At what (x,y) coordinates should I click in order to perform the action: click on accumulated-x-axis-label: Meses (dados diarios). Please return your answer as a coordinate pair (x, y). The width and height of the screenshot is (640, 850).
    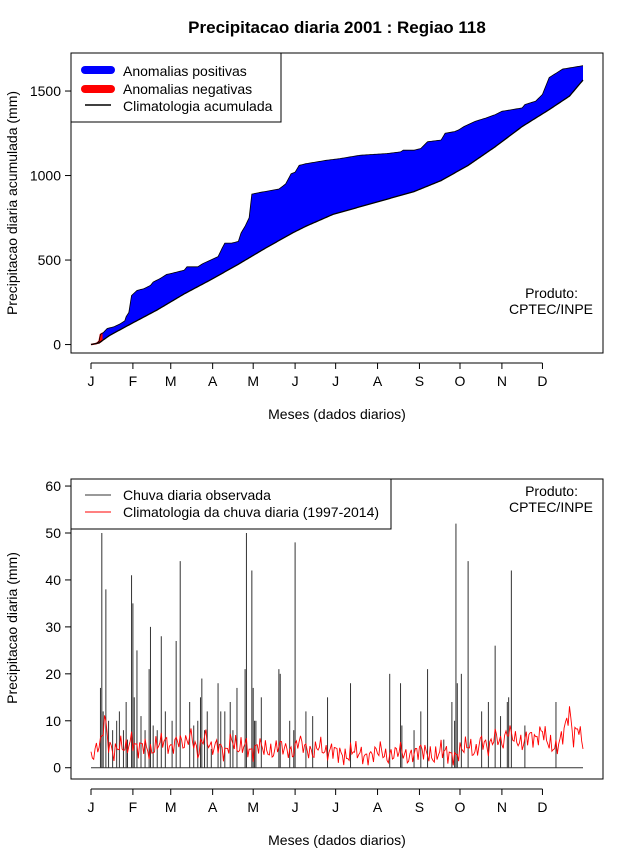
    Looking at the image, I should click on (337, 414).